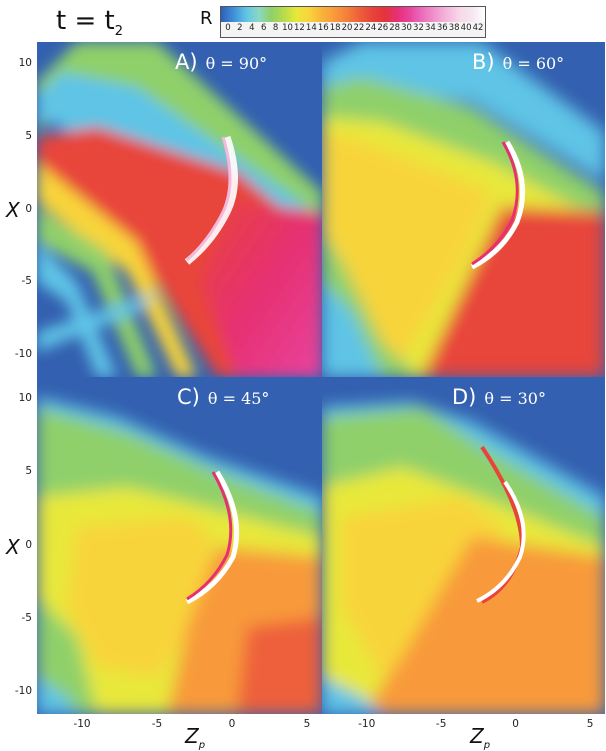 This screenshot has width=606, height=751. Describe the element at coordinates (466, 28) in the screenshot. I see `colorbar-tick: 40` at that location.